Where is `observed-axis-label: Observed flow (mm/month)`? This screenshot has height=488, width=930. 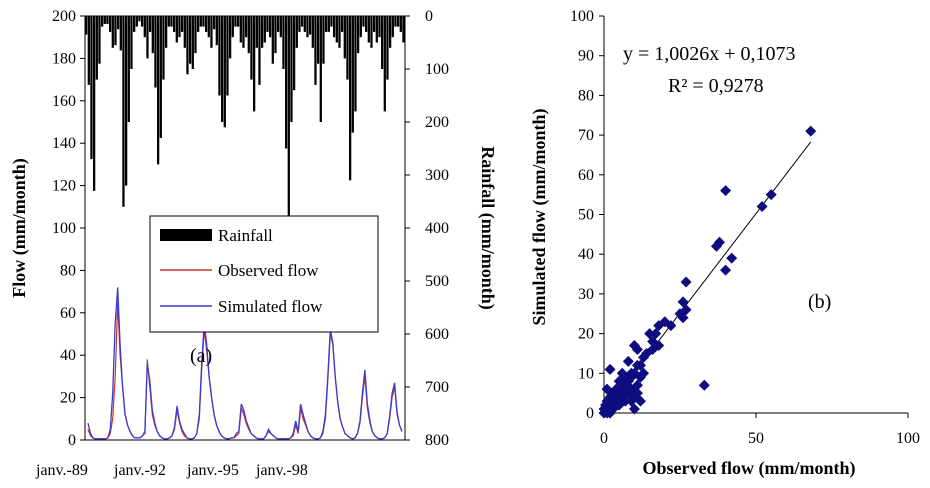 observed-axis-label: Observed flow (mm/month) is located at coordinates (749, 468).